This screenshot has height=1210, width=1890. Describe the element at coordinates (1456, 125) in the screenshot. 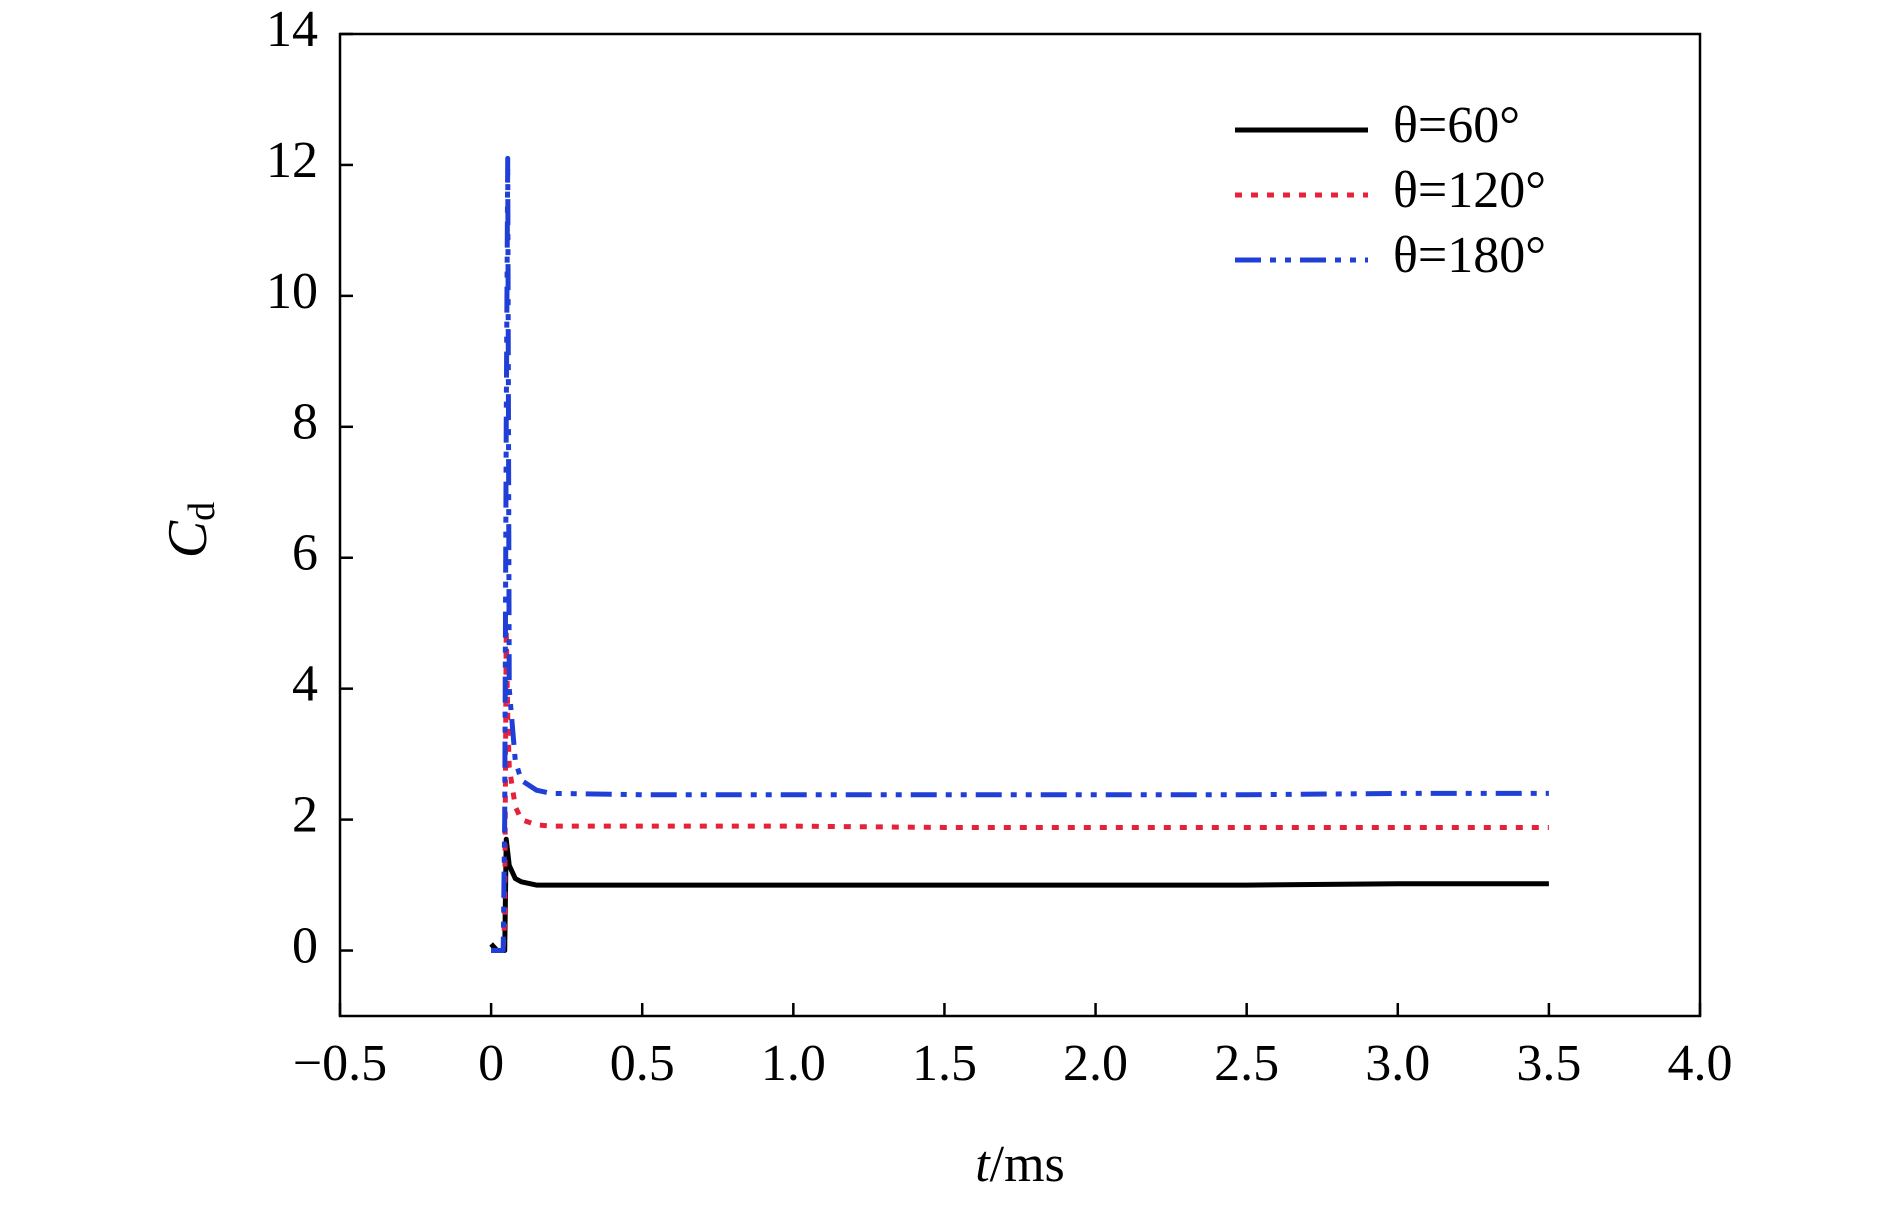

I see `legend-label: θ=60°` at that location.